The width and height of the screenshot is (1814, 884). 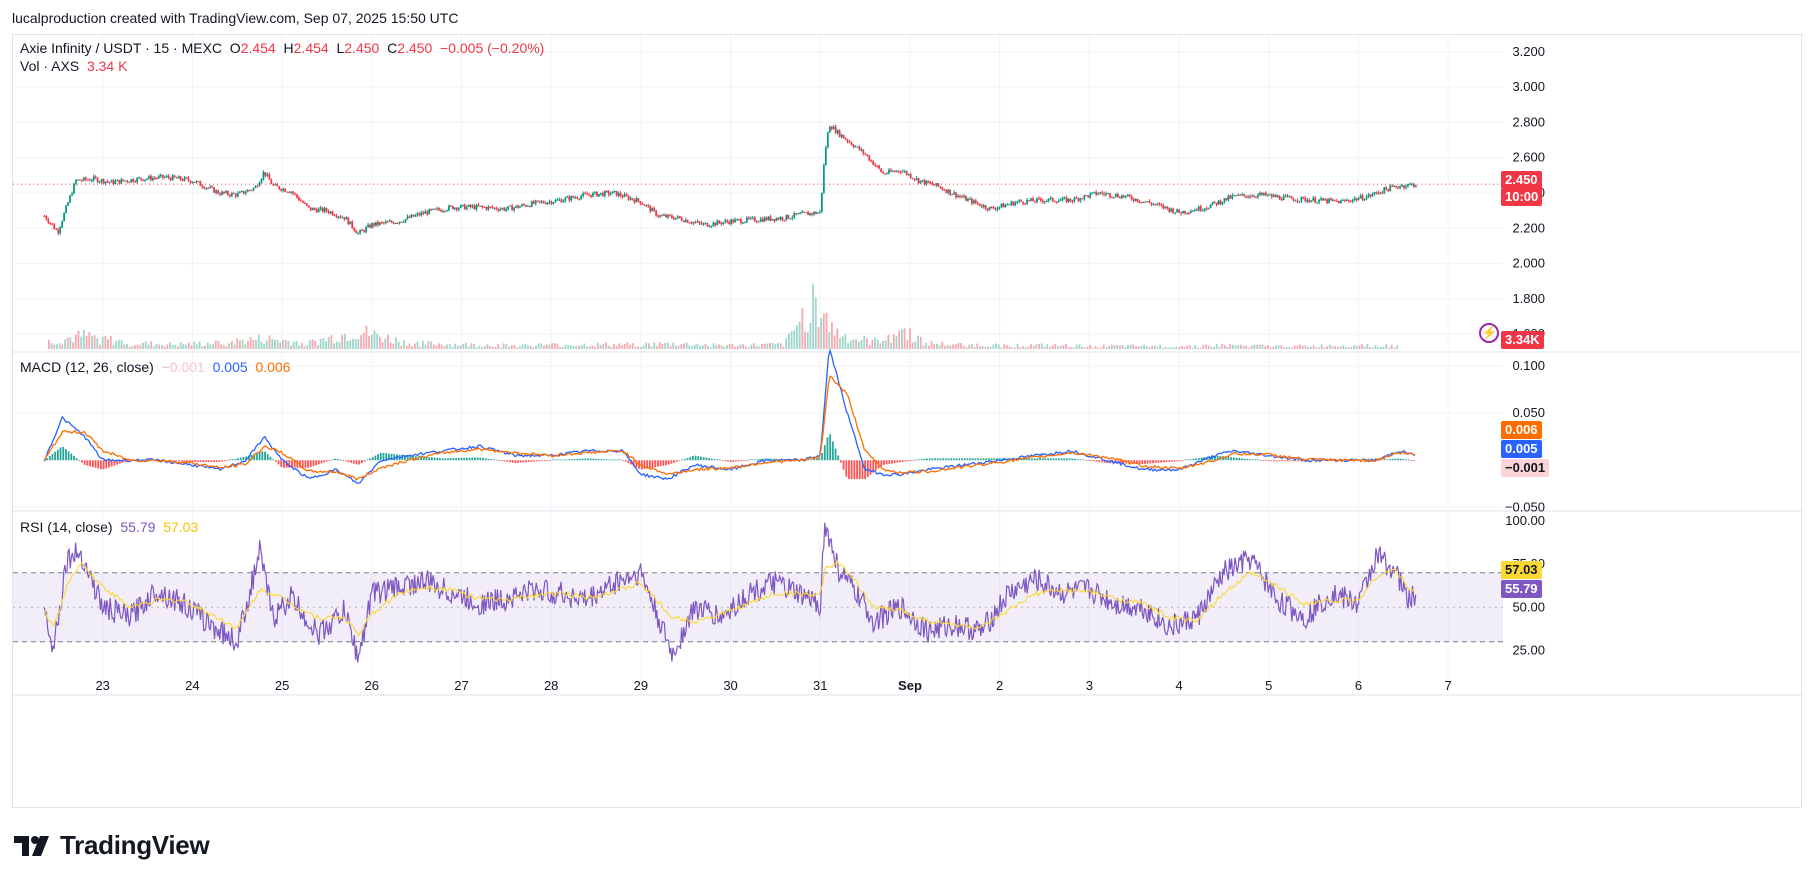 I want to click on rsi-legend: RSI (14, close) 55.79 57.03, so click(x=109, y=527).